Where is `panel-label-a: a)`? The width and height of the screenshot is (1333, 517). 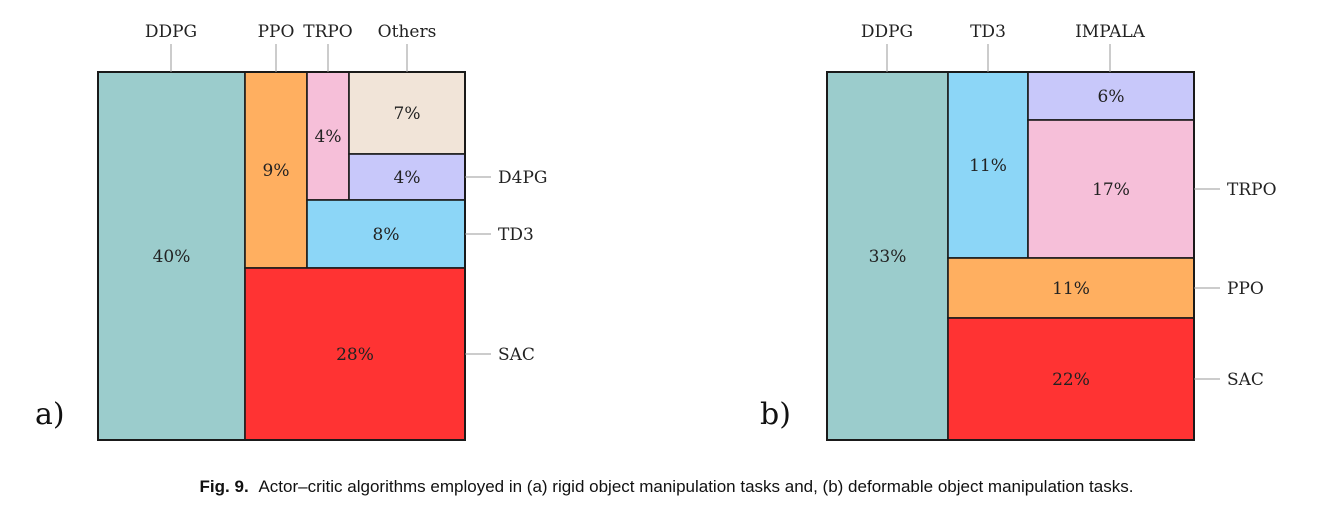 panel-label-a: a) is located at coordinates (50, 414).